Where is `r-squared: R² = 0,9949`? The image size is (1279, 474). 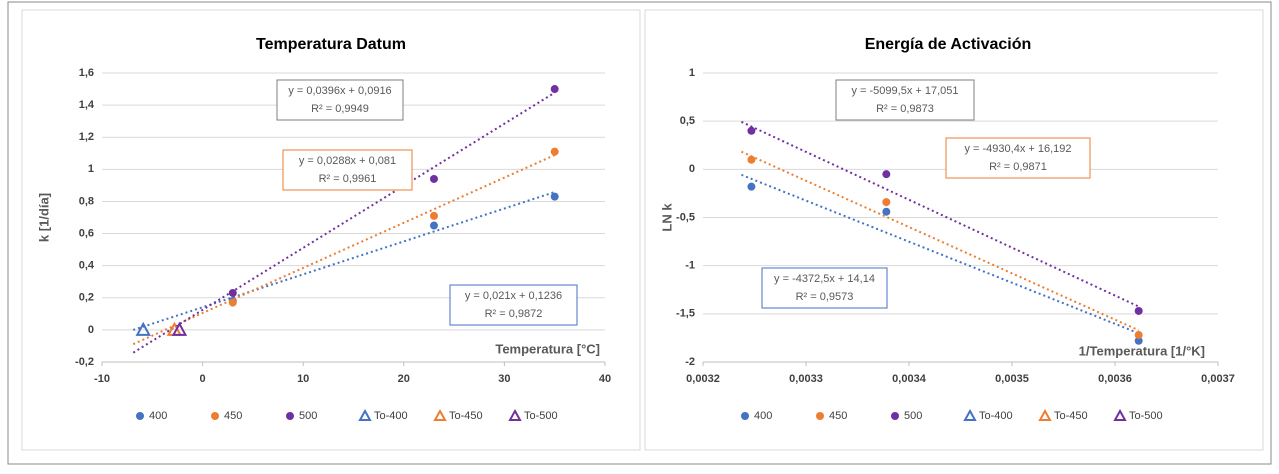 r-squared: R² = 0,9949 is located at coordinates (340, 109).